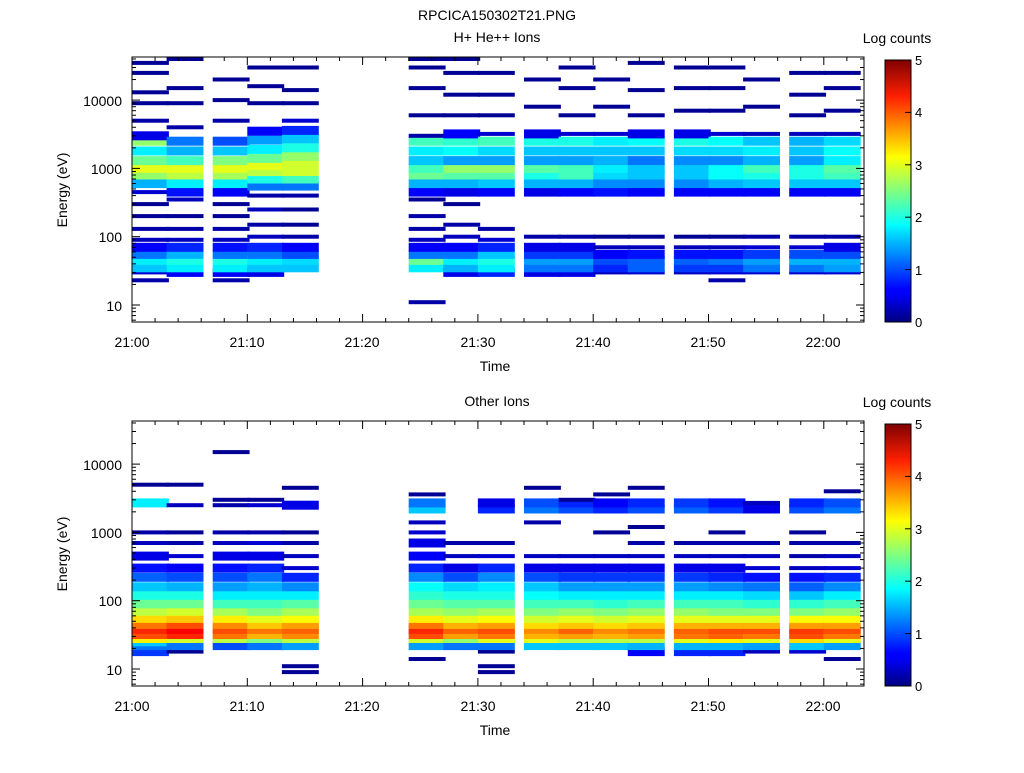  Describe the element at coordinates (918, 424) in the screenshot. I see `colorbar-tick-label: 5` at that location.